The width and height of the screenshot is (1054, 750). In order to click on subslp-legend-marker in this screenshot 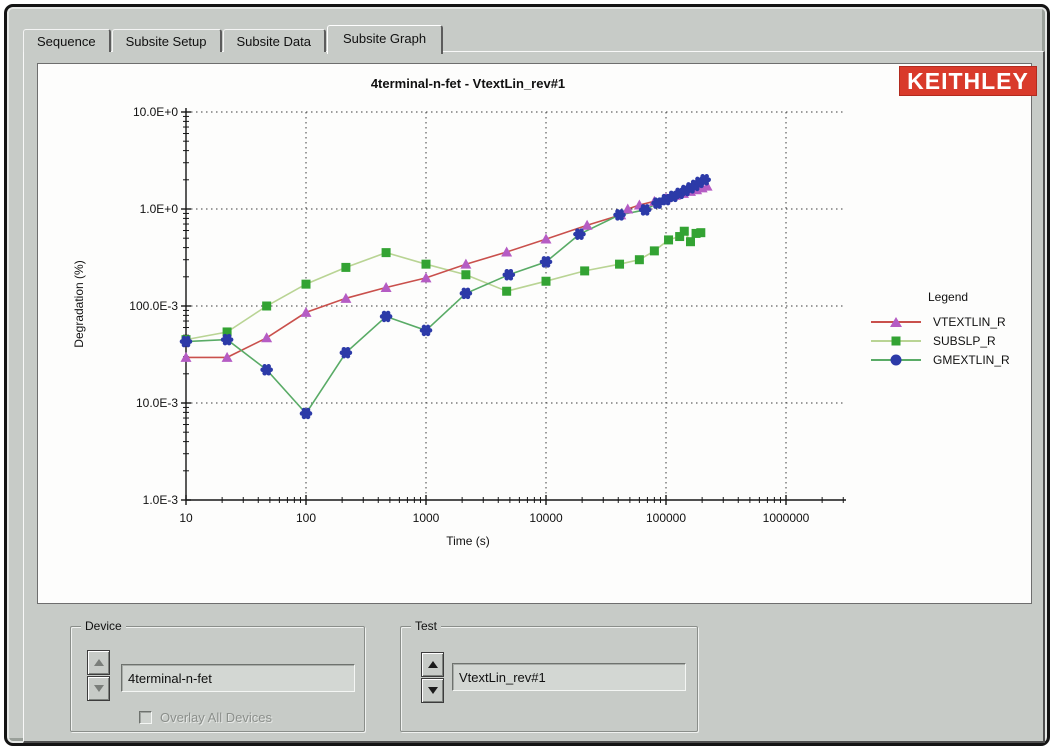, I will do `click(896, 341)`.